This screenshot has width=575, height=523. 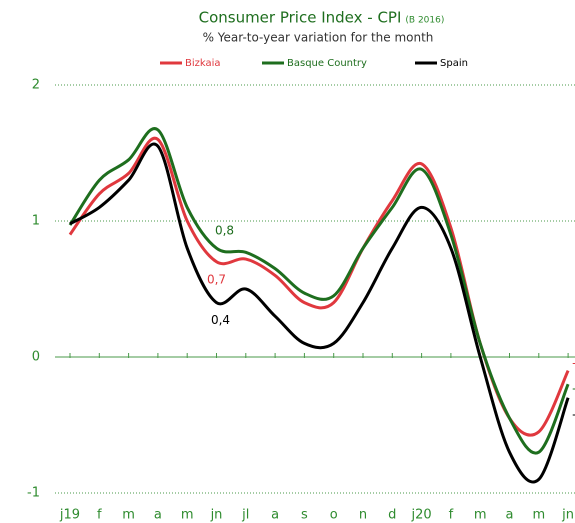 I want to click on chart-subtitle: % Year-to-year variation for the month, so click(x=318, y=38).